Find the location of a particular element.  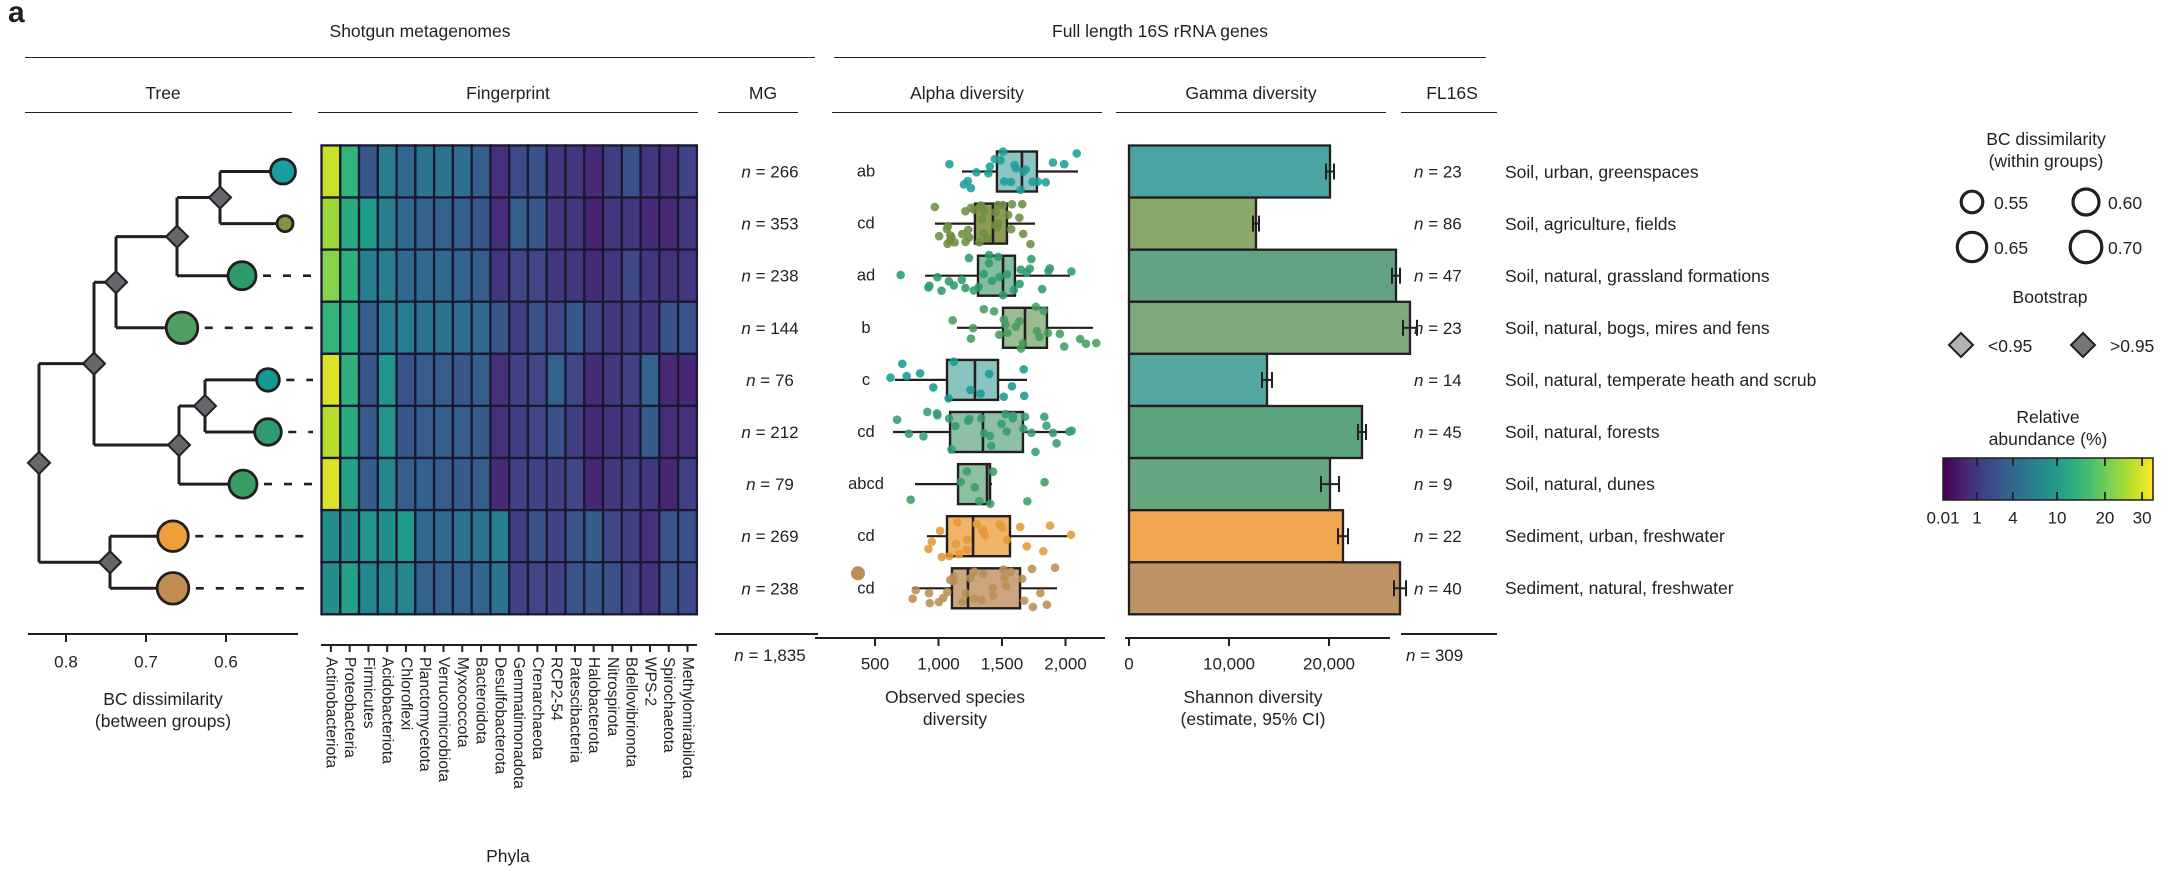

subheader-fl16s: FL16S is located at coordinates (1452, 93).